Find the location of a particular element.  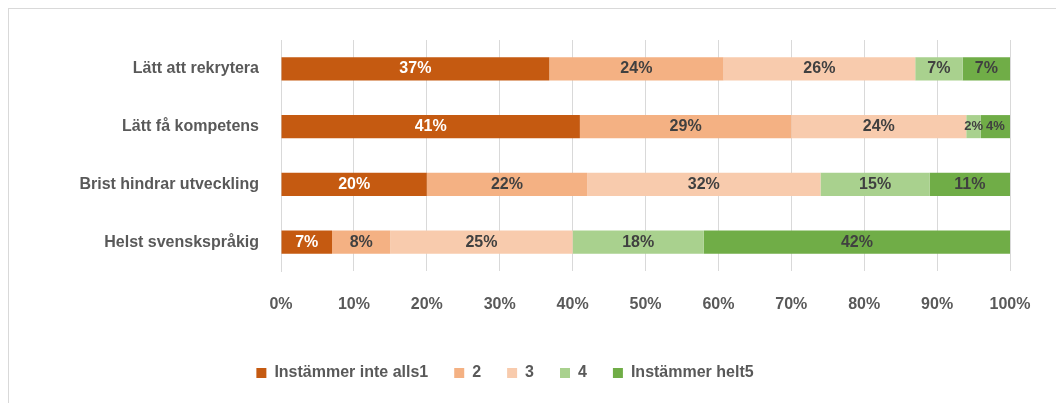

data-label: 8% is located at coordinates (361, 241).